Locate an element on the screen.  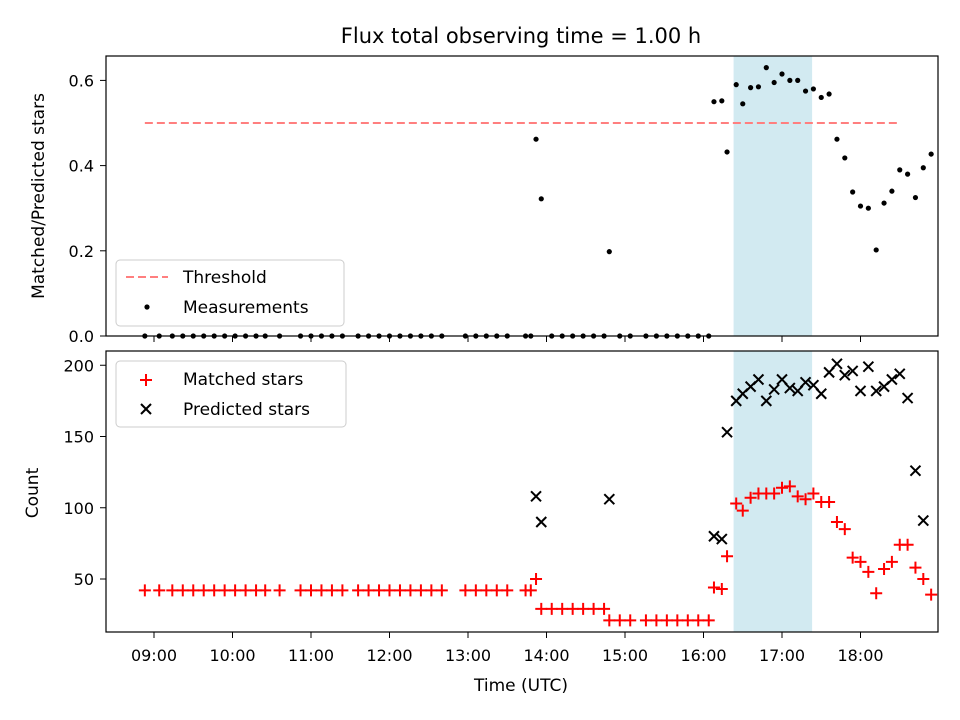
top-y-tick-label-3: 0.6 is located at coordinates (81, 80).